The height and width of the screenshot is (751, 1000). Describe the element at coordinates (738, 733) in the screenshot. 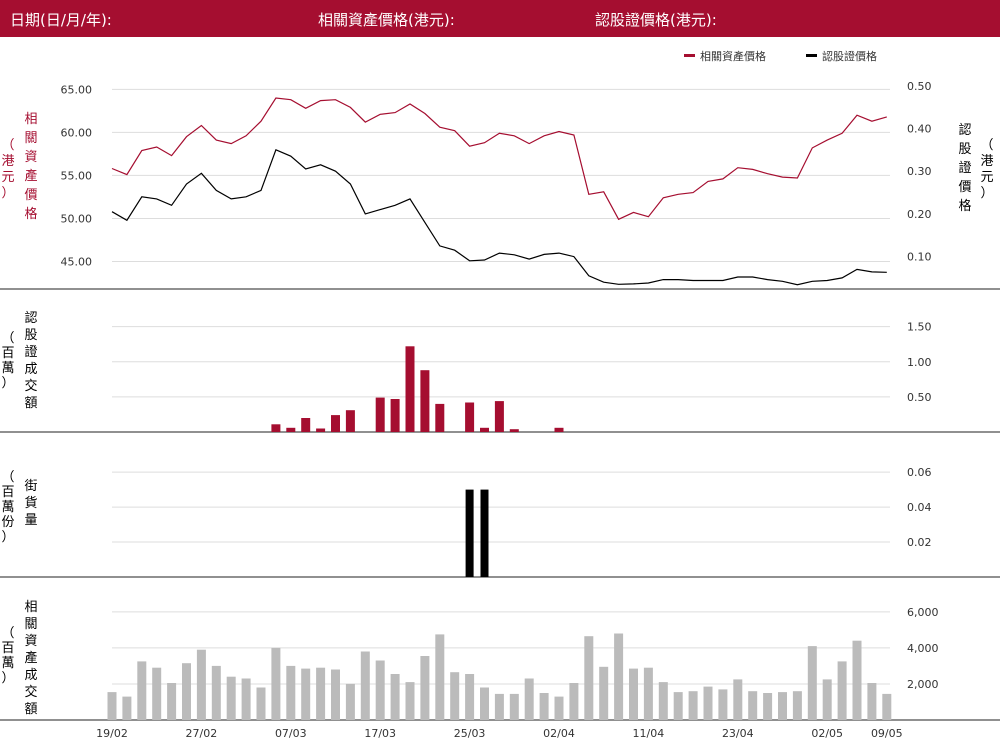

I see `x-axis-date-label: 23/04` at that location.